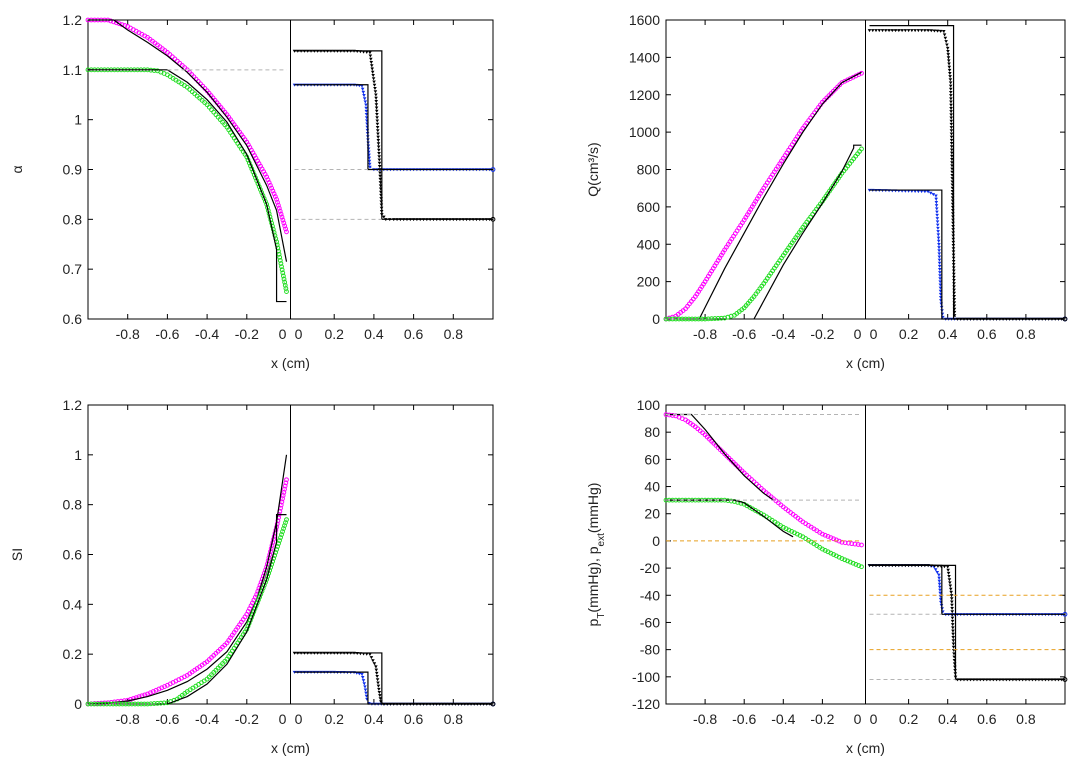 The width and height of the screenshot is (1072, 765). I want to click on y-tick-label: 0.6, so click(73, 555).